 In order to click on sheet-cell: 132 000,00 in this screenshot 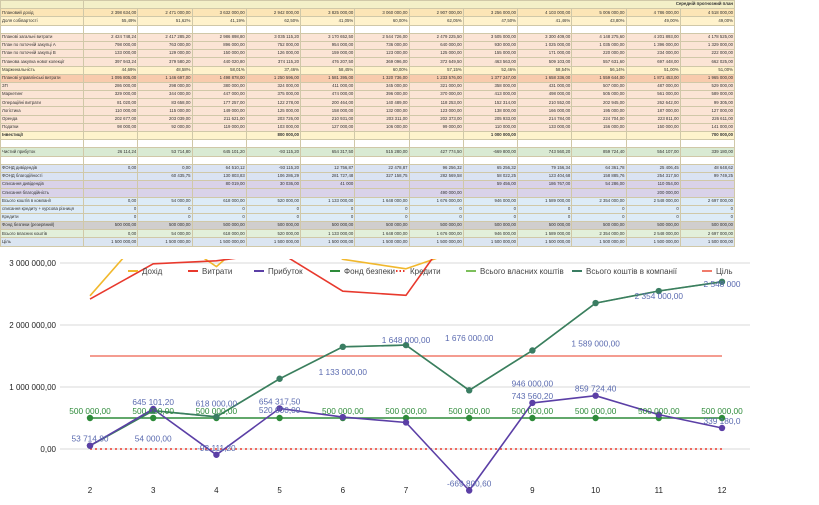, I will do `click(382, 111)`.